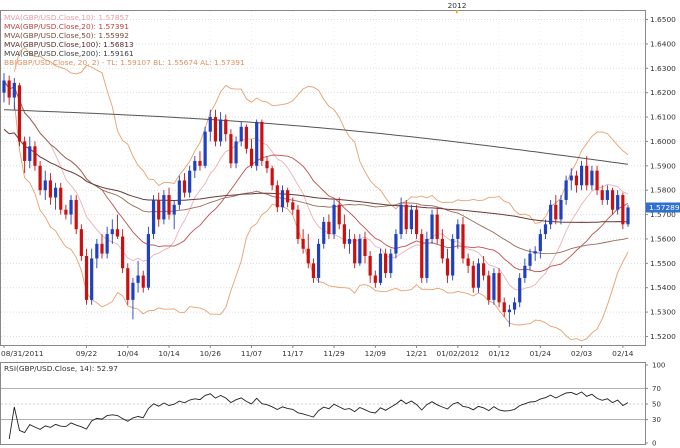  I want to click on x-tick-label: 02/03, so click(582, 353).